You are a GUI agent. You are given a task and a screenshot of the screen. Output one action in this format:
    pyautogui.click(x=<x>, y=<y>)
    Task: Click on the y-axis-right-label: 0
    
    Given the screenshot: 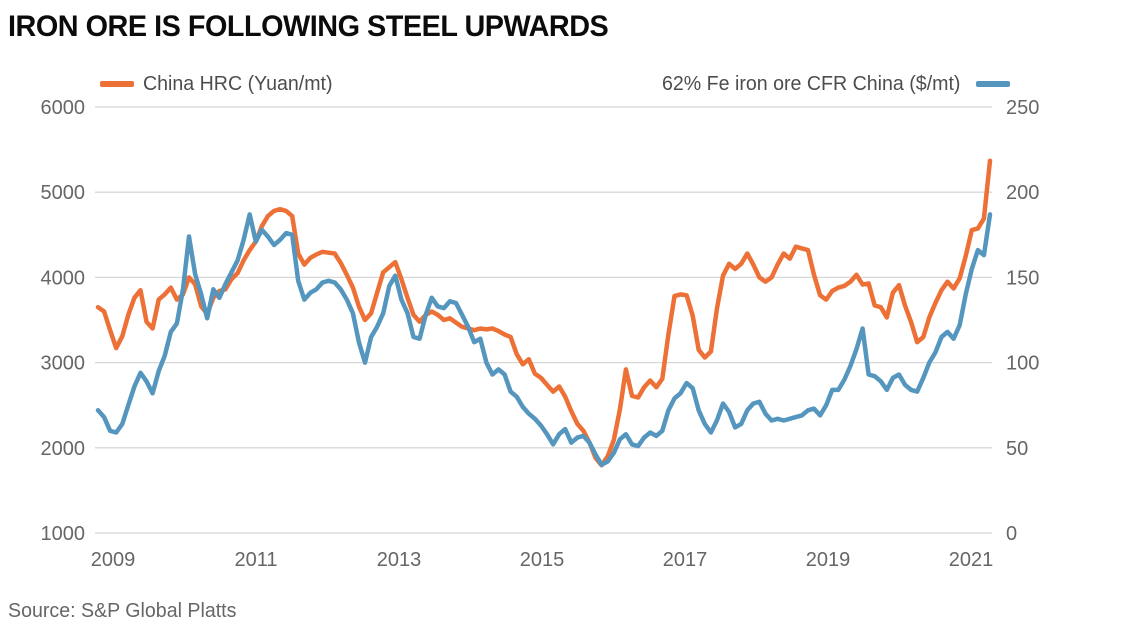 What is the action you would take?
    pyautogui.click(x=1011, y=534)
    